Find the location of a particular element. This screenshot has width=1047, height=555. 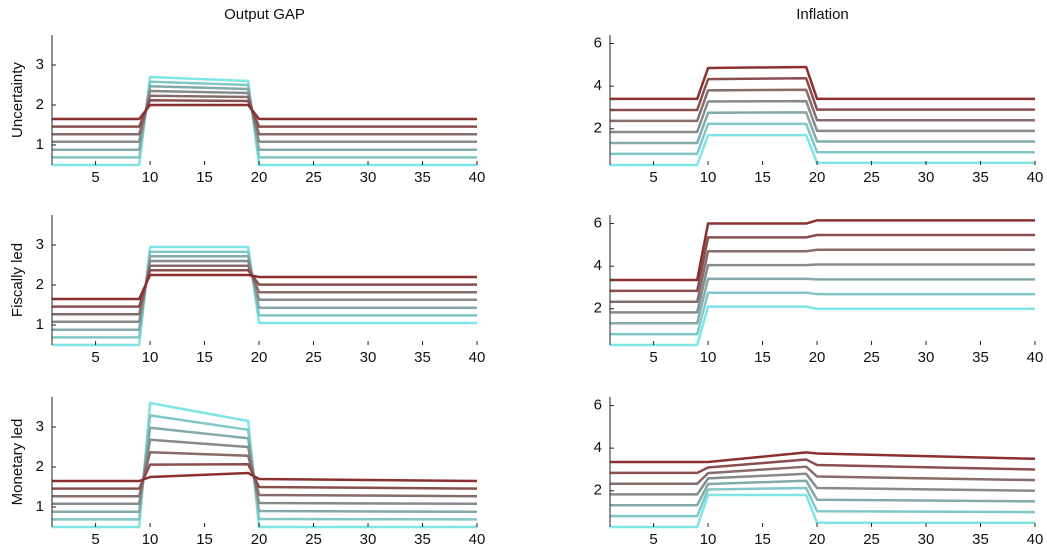

panel-title: Inflation is located at coordinates (822, 14).